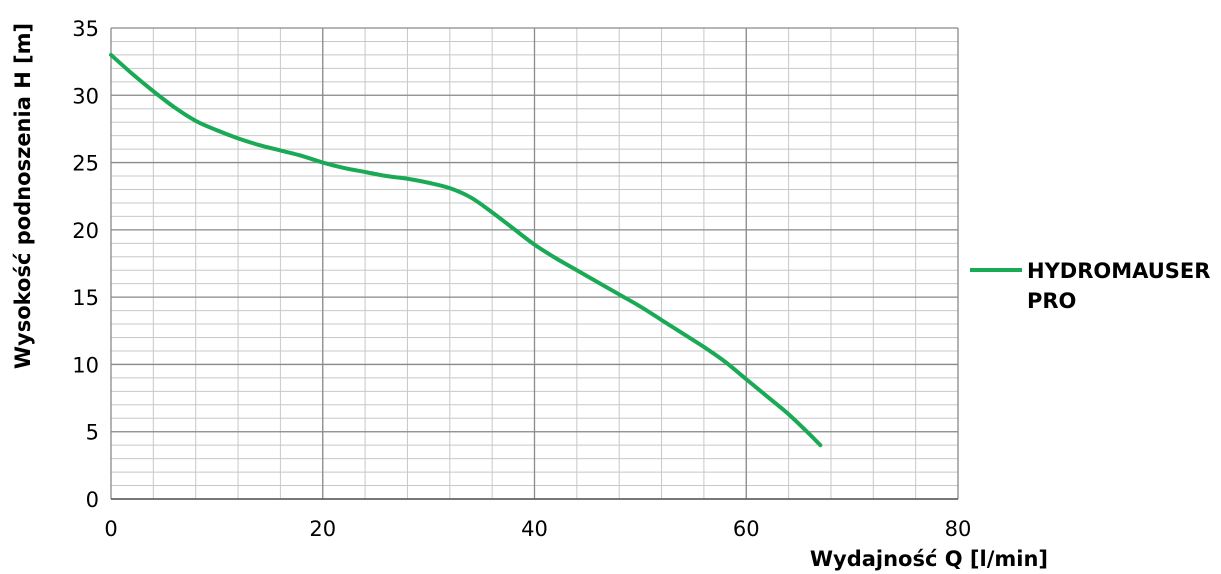 Image resolution: width=1221 pixels, height=574 pixels. I want to click on y-axis-label: Wysokość podnoszenia H [m], so click(23, 196).